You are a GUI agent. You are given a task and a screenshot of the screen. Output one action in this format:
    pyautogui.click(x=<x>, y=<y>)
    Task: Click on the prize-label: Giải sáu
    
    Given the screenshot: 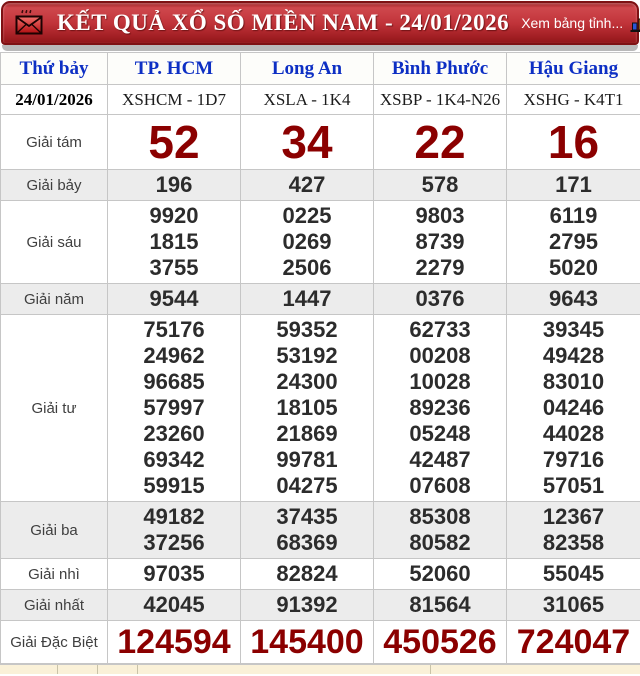 What is the action you would take?
    pyautogui.click(x=54, y=242)
    